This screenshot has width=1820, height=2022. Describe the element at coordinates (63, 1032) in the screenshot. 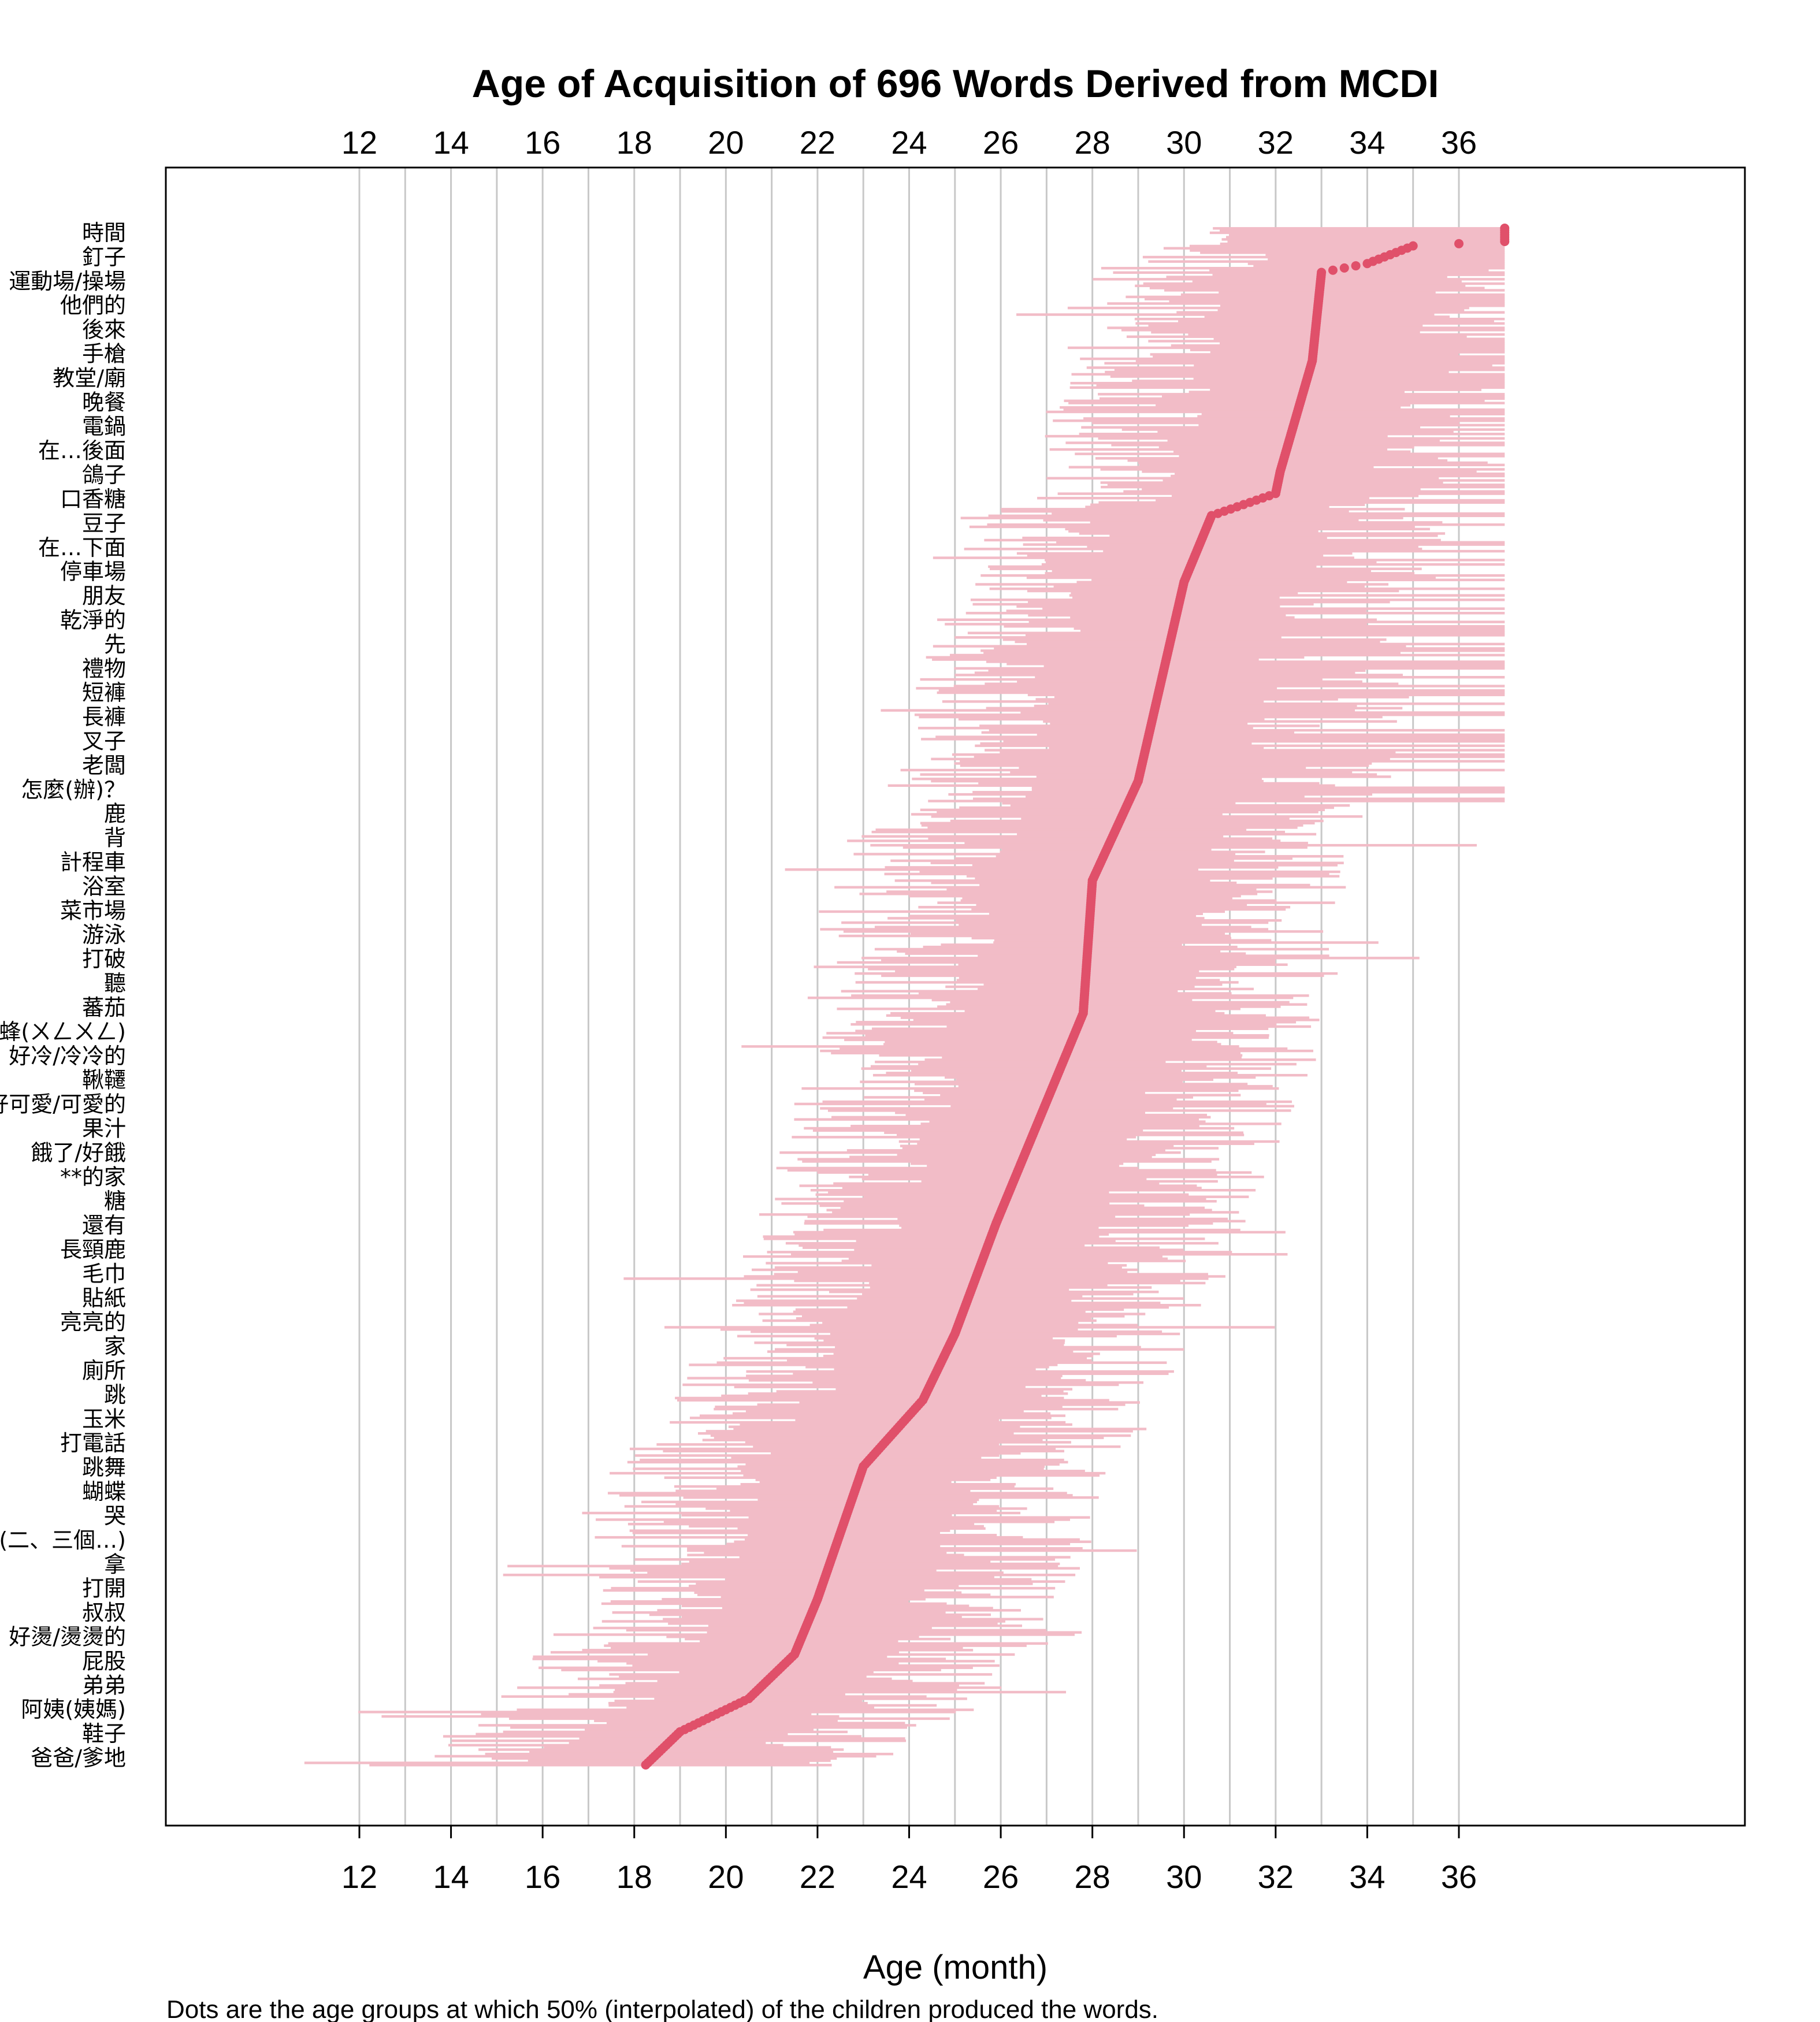

I see `word-label: 蜜蜂(ㄨㄥㄨㄥ)` at that location.